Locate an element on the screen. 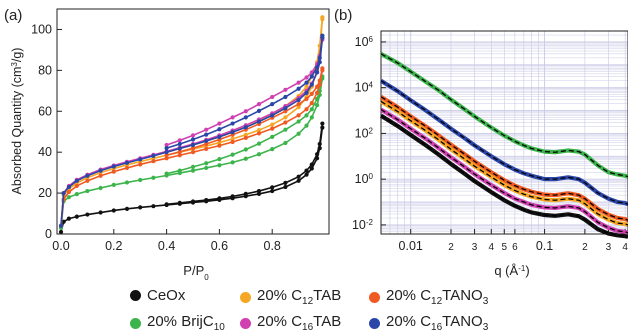 The height and width of the screenshot is (336, 628). legend-label-c12tano3: 20% C12TANO3 is located at coordinates (437, 297).